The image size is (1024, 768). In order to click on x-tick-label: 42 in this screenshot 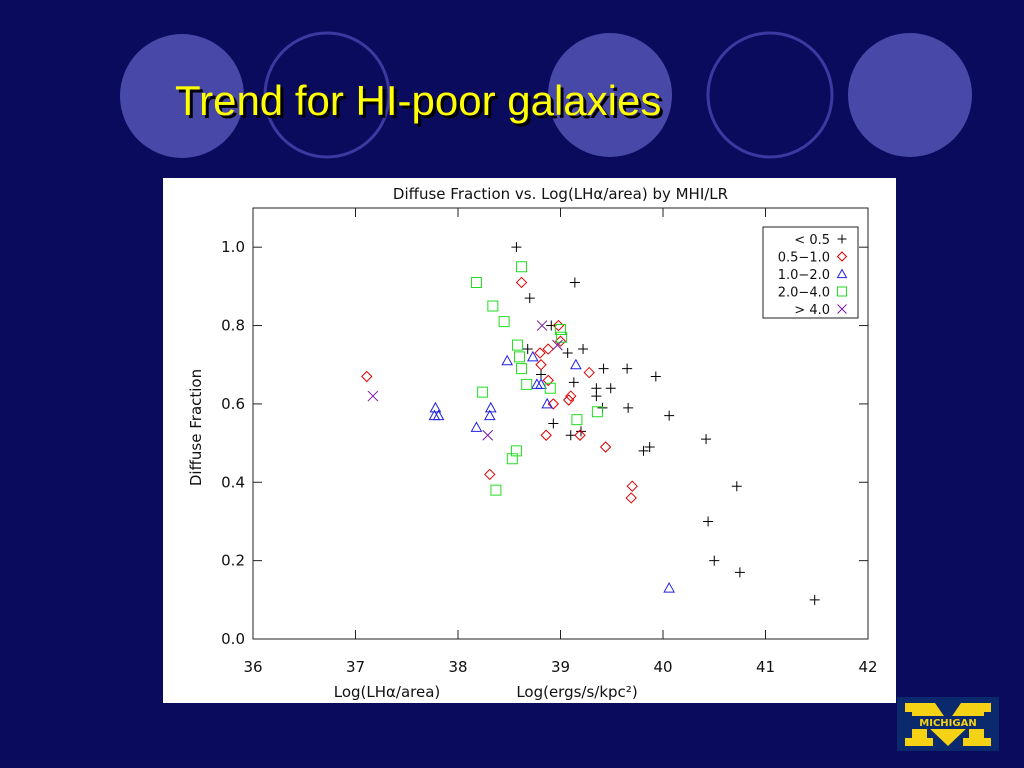, I will do `click(867, 667)`.